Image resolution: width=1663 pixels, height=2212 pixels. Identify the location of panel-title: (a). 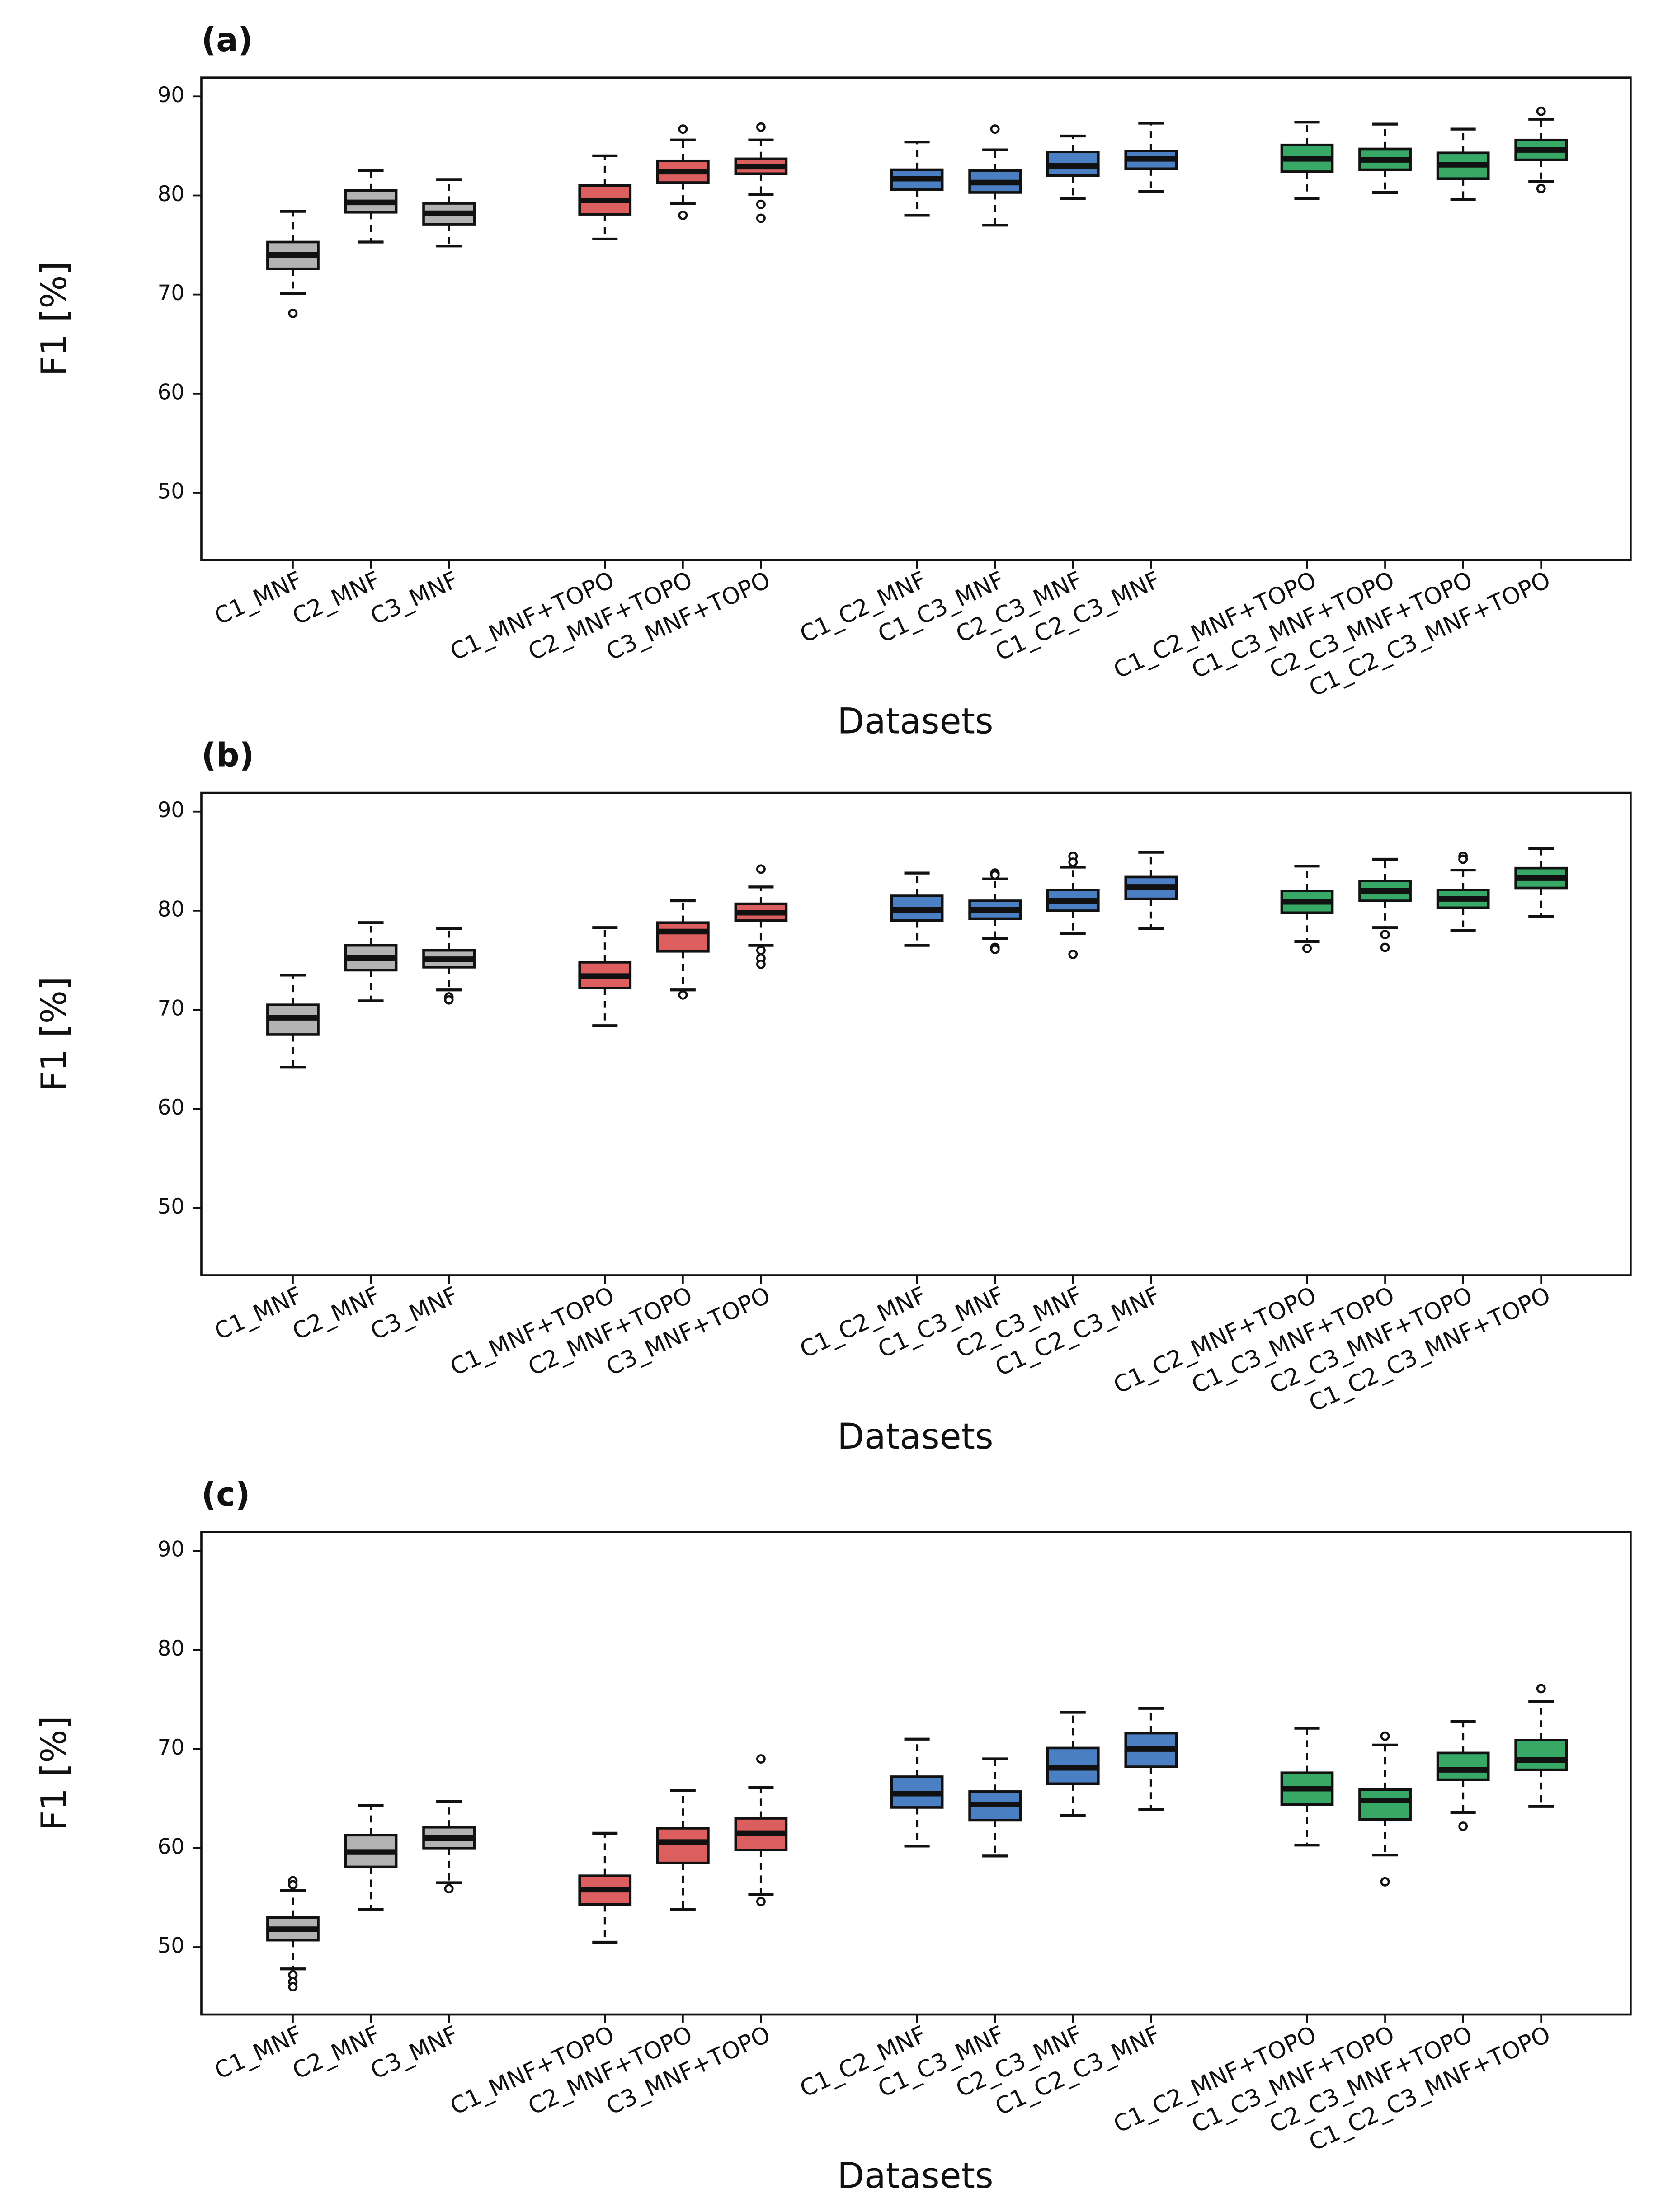
(227, 40).